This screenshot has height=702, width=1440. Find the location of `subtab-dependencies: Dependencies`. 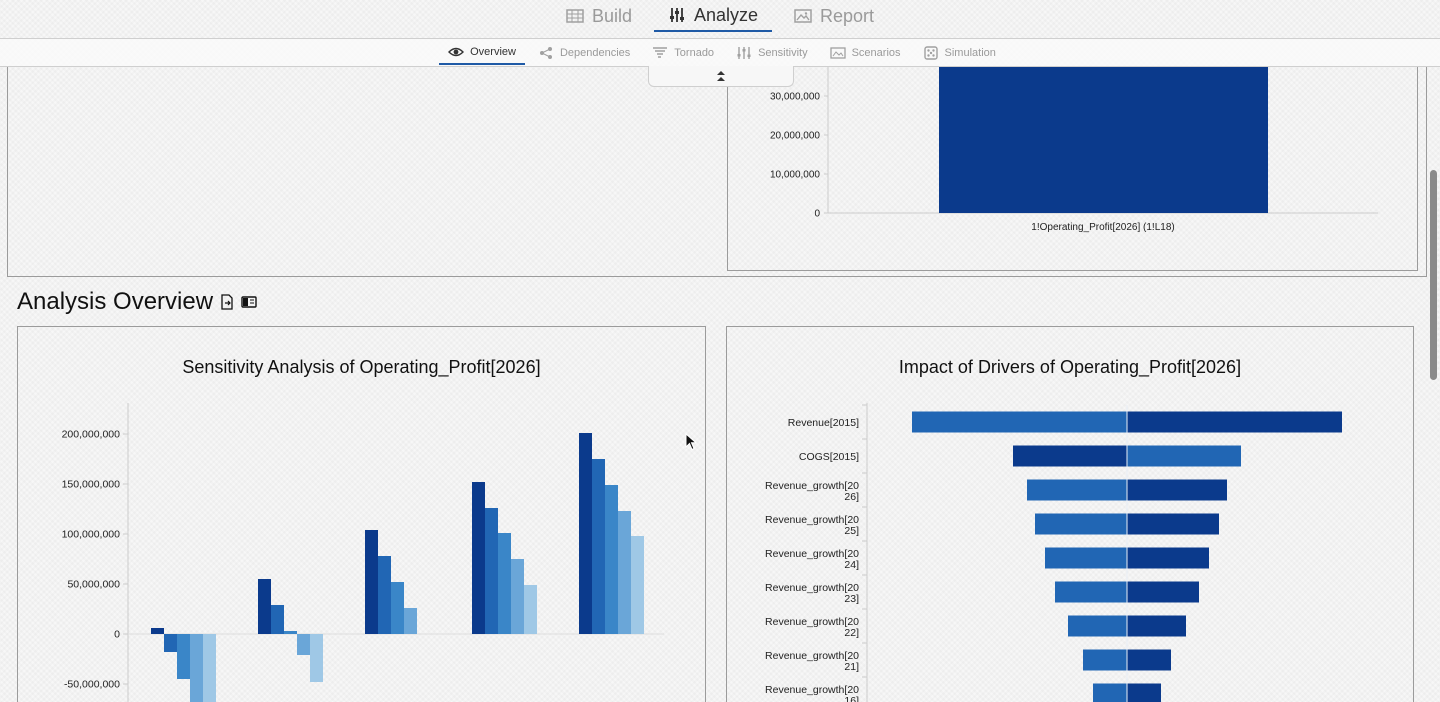

subtab-dependencies: Dependencies is located at coordinates (584, 52).